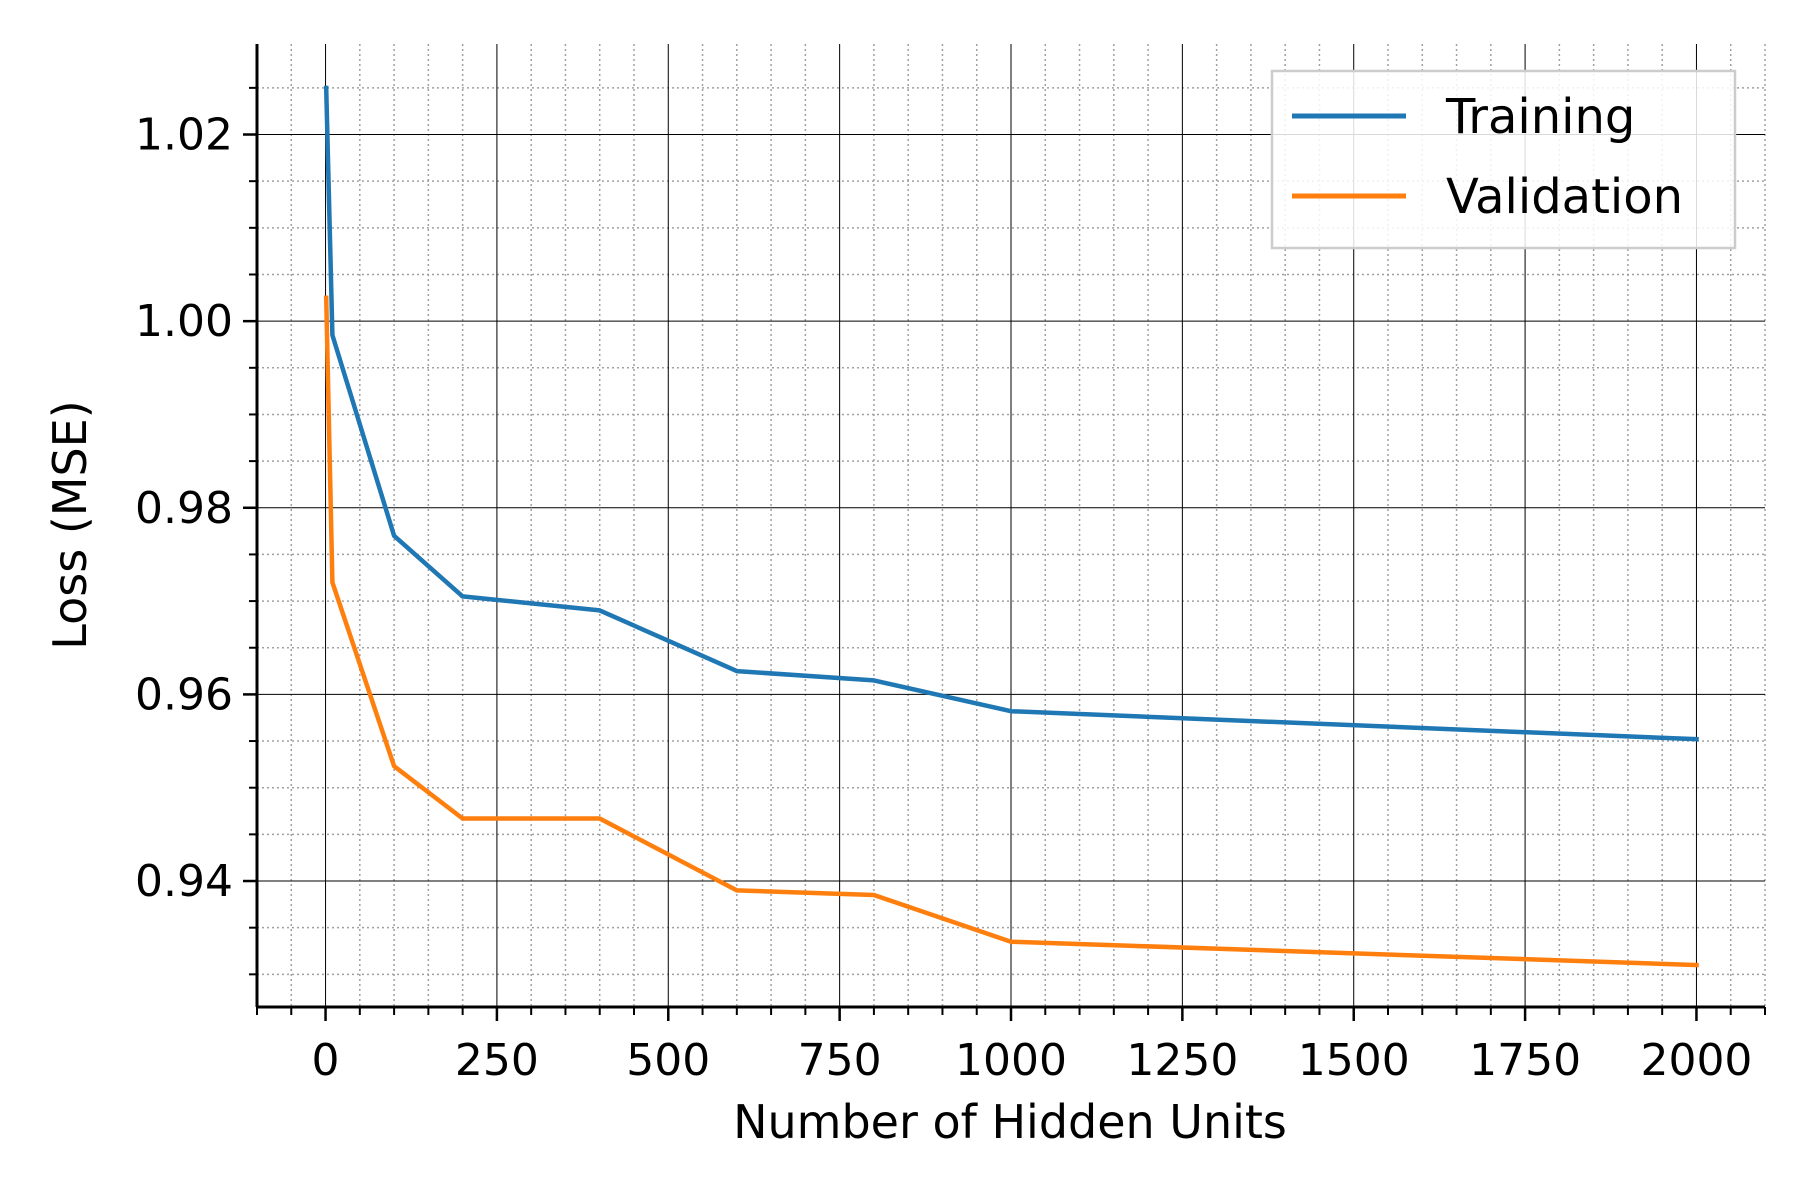 This screenshot has height=1200, width=1800. What do you see at coordinates (668, 1060) in the screenshot?
I see `x-tick-label: 500` at bounding box center [668, 1060].